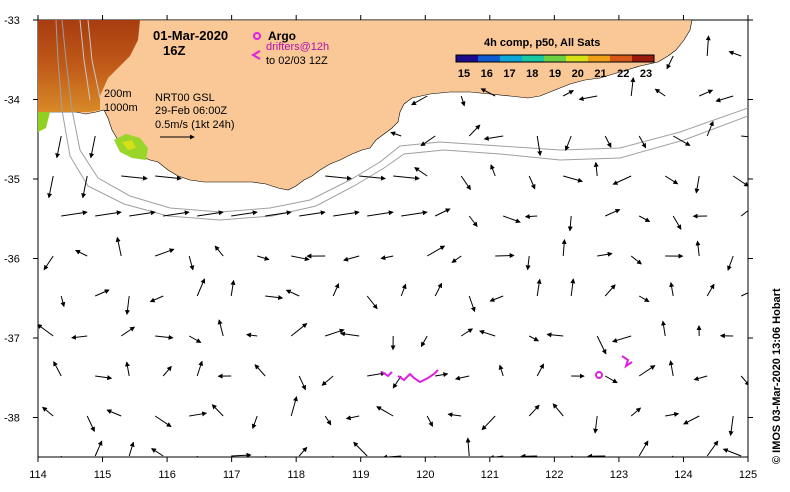 This screenshot has height=492, width=790. What do you see at coordinates (646, 74) in the screenshot?
I see `colorbar-tick-label: 23` at bounding box center [646, 74].